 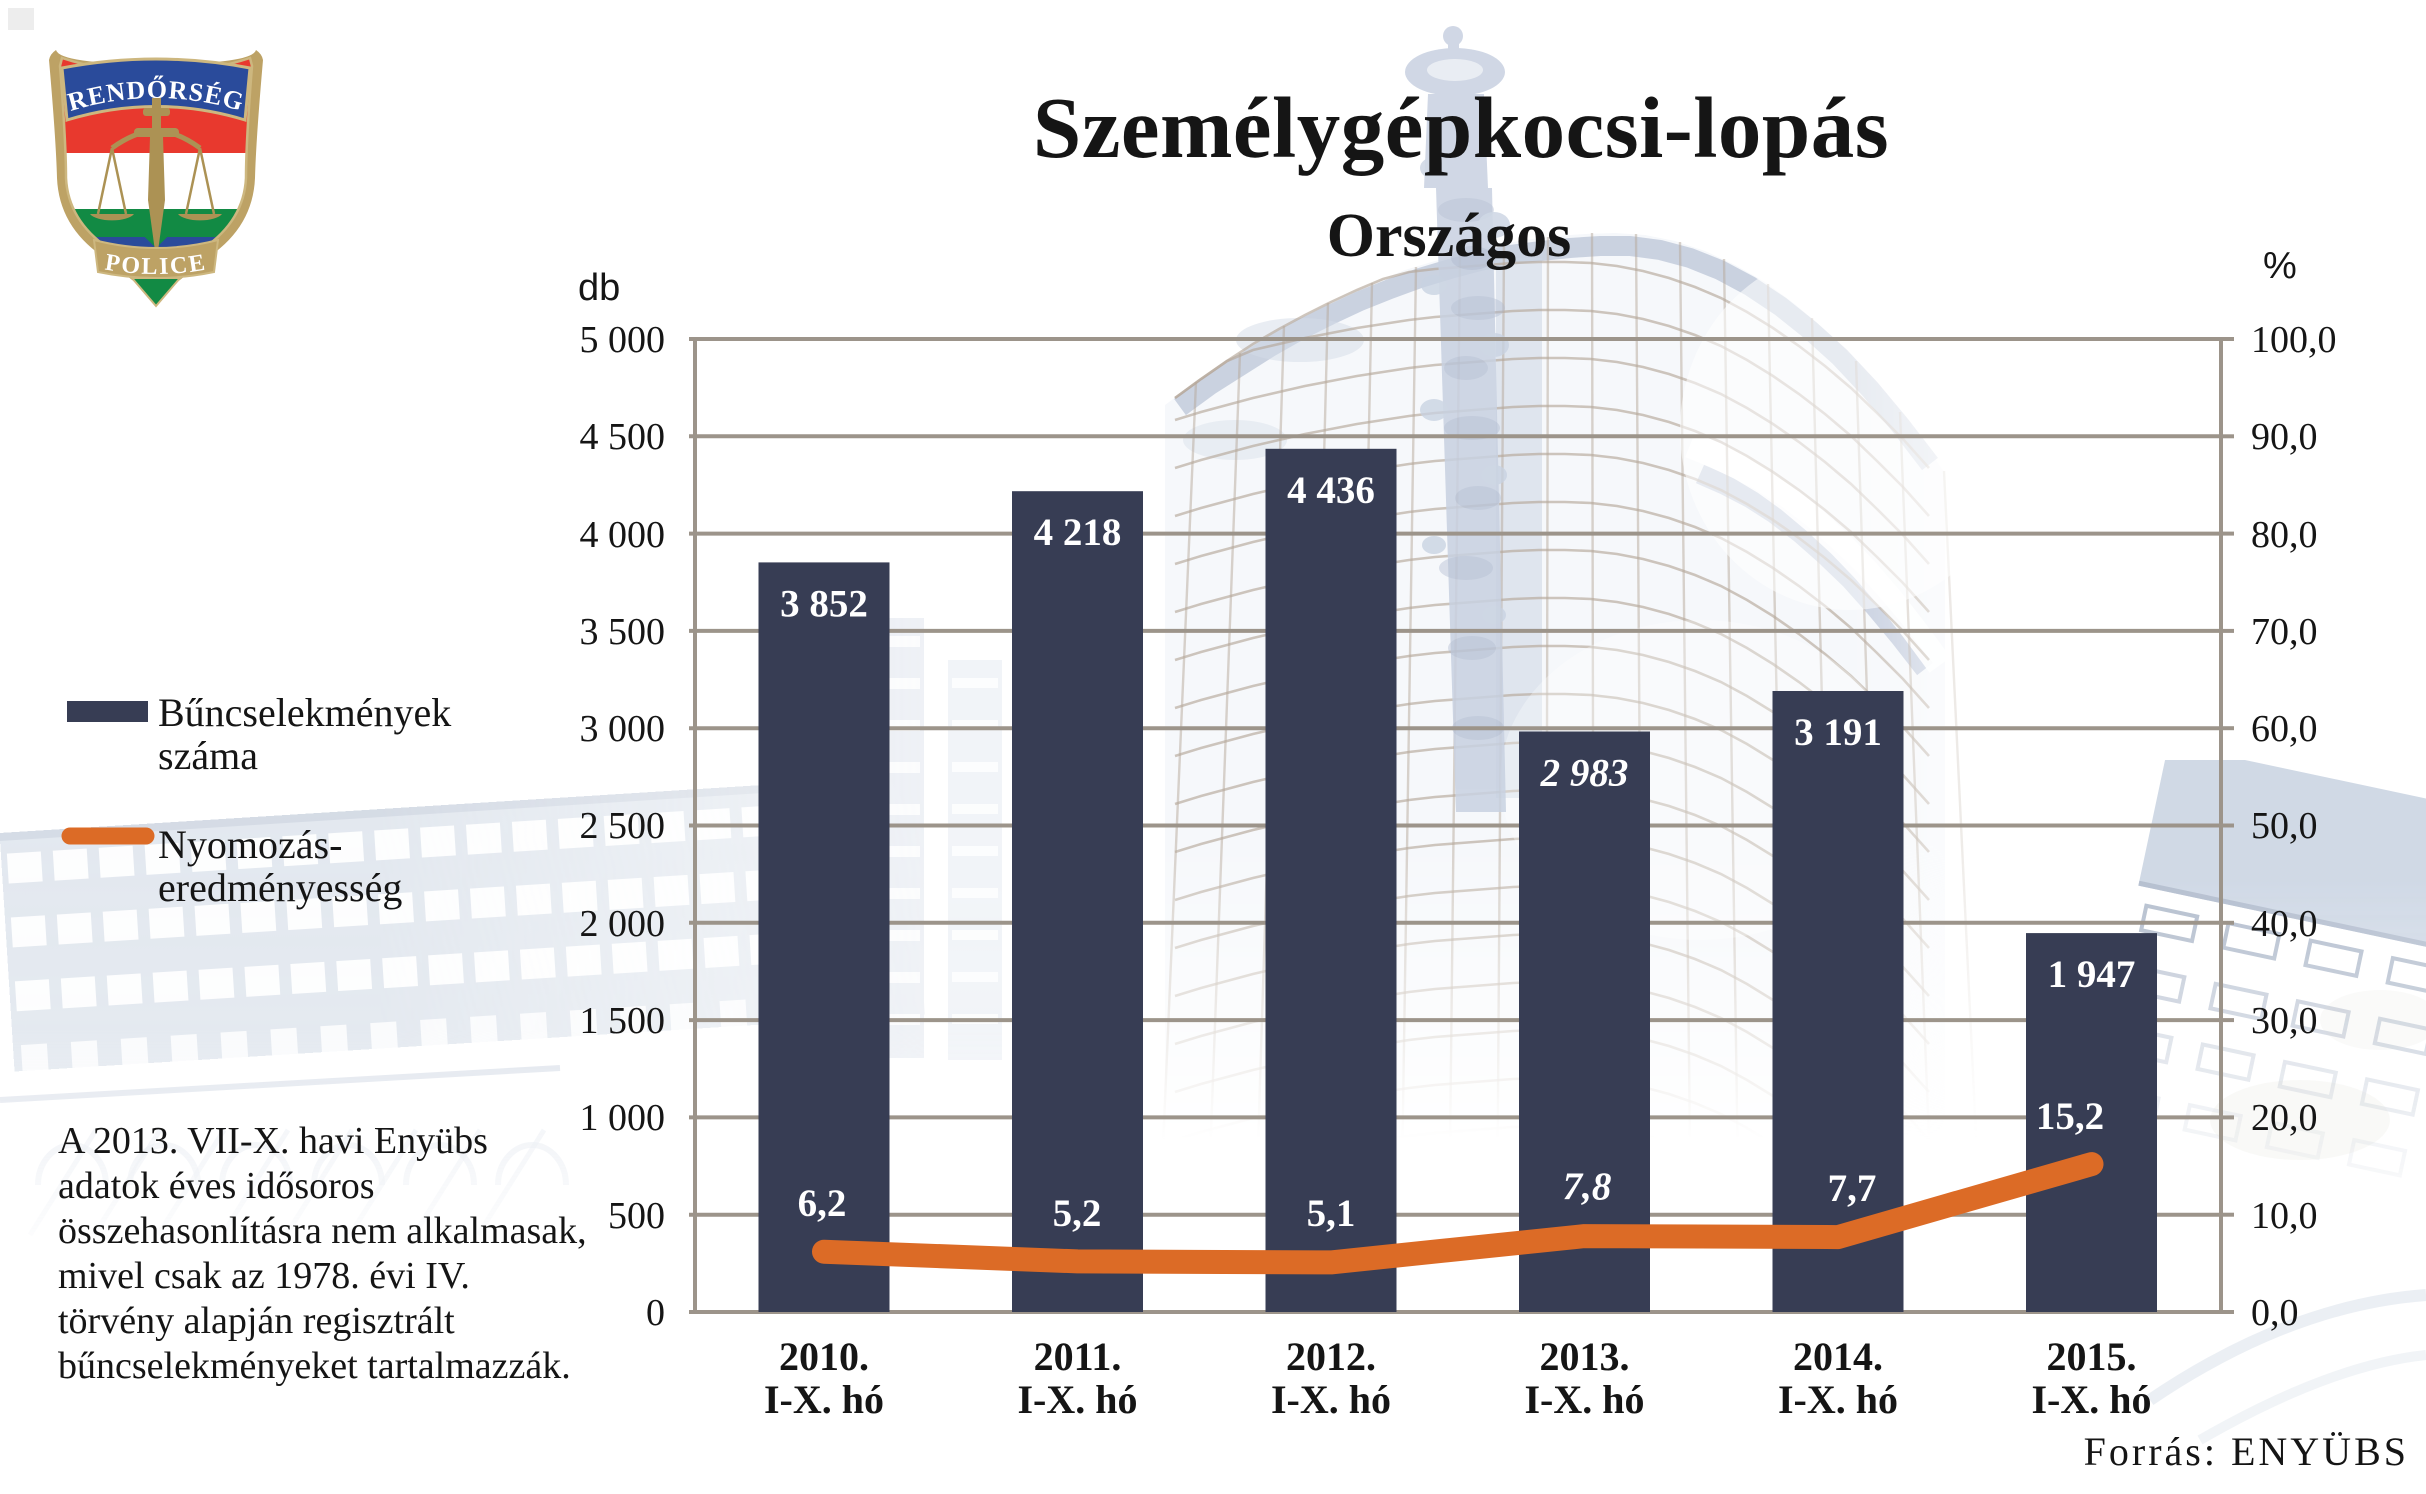 What do you see at coordinates (623, 1021) in the screenshot?
I see `svg-text: 1 500` at bounding box center [623, 1021].